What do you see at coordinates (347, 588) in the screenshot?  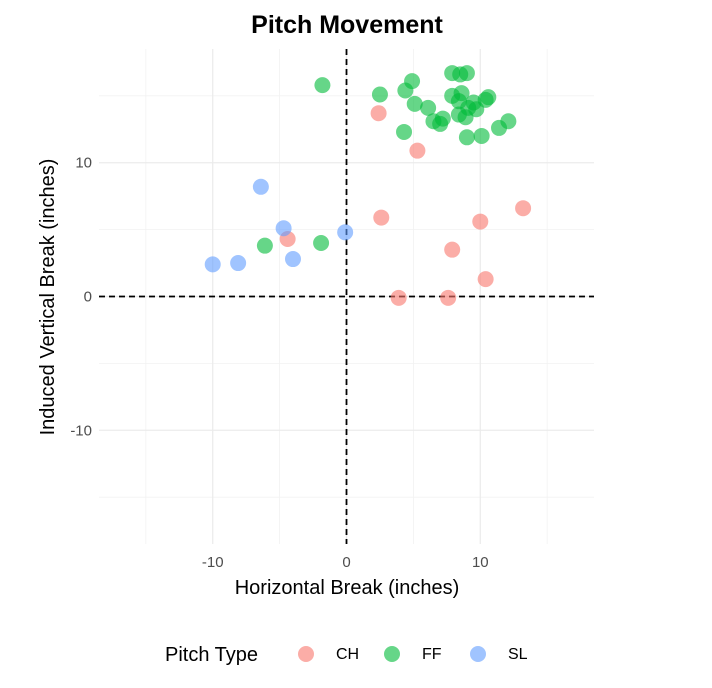 I see `x-axis-label: Horizontal Break (inches)` at bounding box center [347, 588].